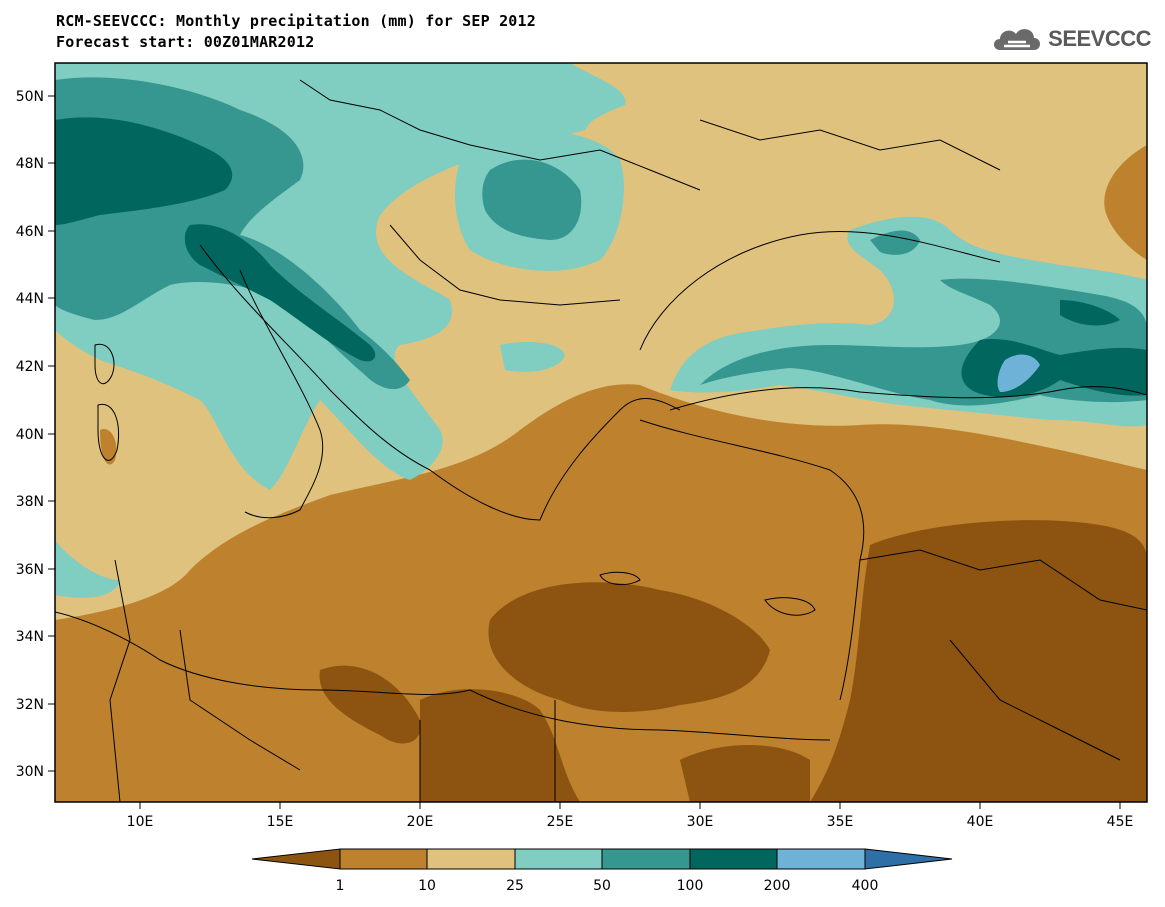  Describe the element at coordinates (108, 447) in the screenshot. I see `dry-patch-sardinia` at that location.